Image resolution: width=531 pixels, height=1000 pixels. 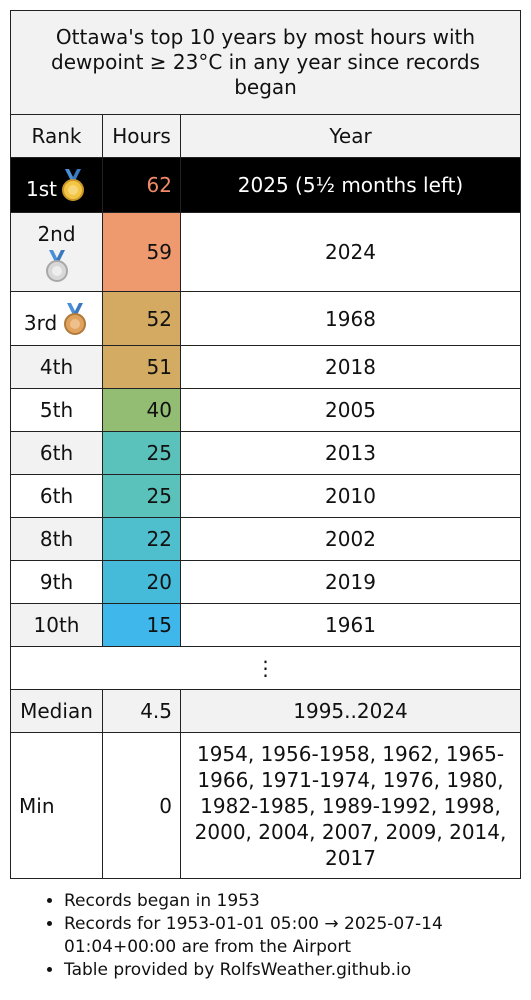 I want to click on rank-cell: 5th, so click(x=56, y=410).